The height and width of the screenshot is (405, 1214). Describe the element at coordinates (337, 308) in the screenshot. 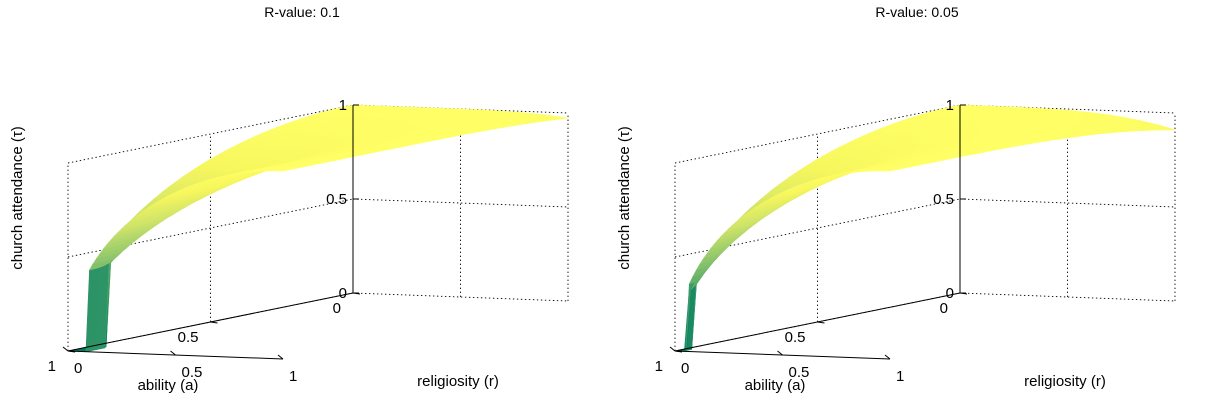

I see `y-tick-label: 0` at that location.